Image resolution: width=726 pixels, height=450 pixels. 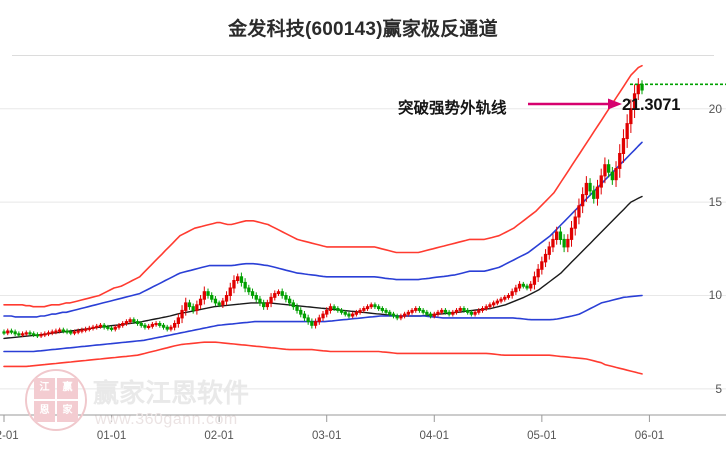 What do you see at coordinates (363, 55) in the screenshot?
I see `title-divider` at bounding box center [363, 55].